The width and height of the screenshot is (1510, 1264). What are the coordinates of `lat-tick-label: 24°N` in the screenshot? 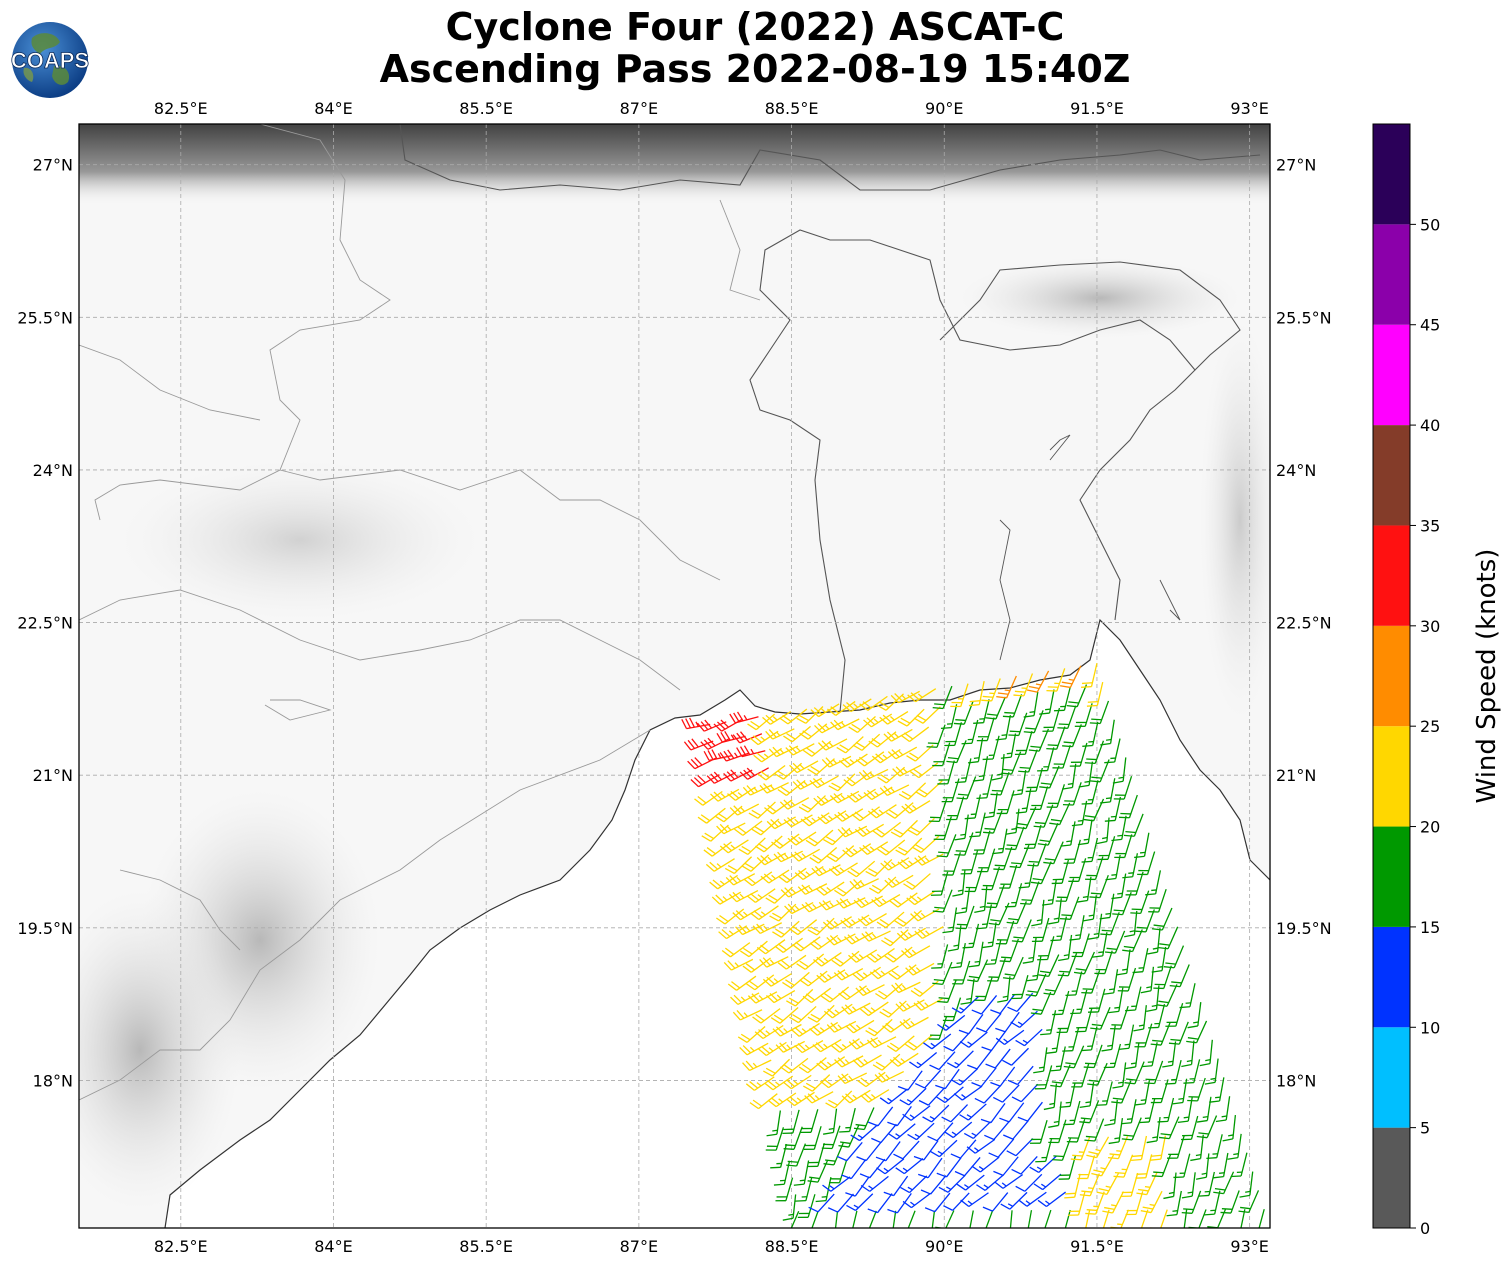 It's located at (1296, 470).